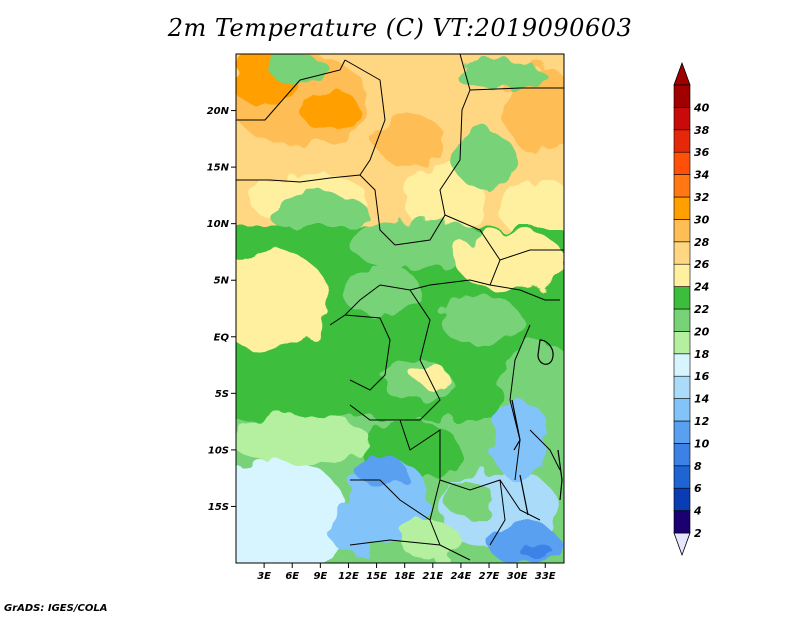 The width and height of the screenshot is (800, 618). Describe the element at coordinates (702, 376) in the screenshot. I see `colorbar-level-label: 16` at that location.